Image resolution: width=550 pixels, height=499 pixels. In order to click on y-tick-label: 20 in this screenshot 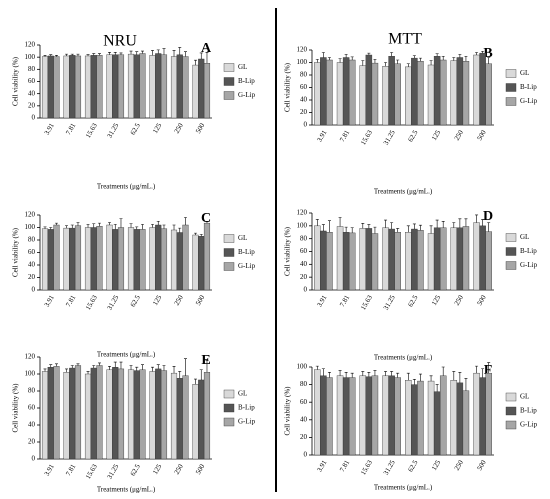, I will do `click(304, 112)`.